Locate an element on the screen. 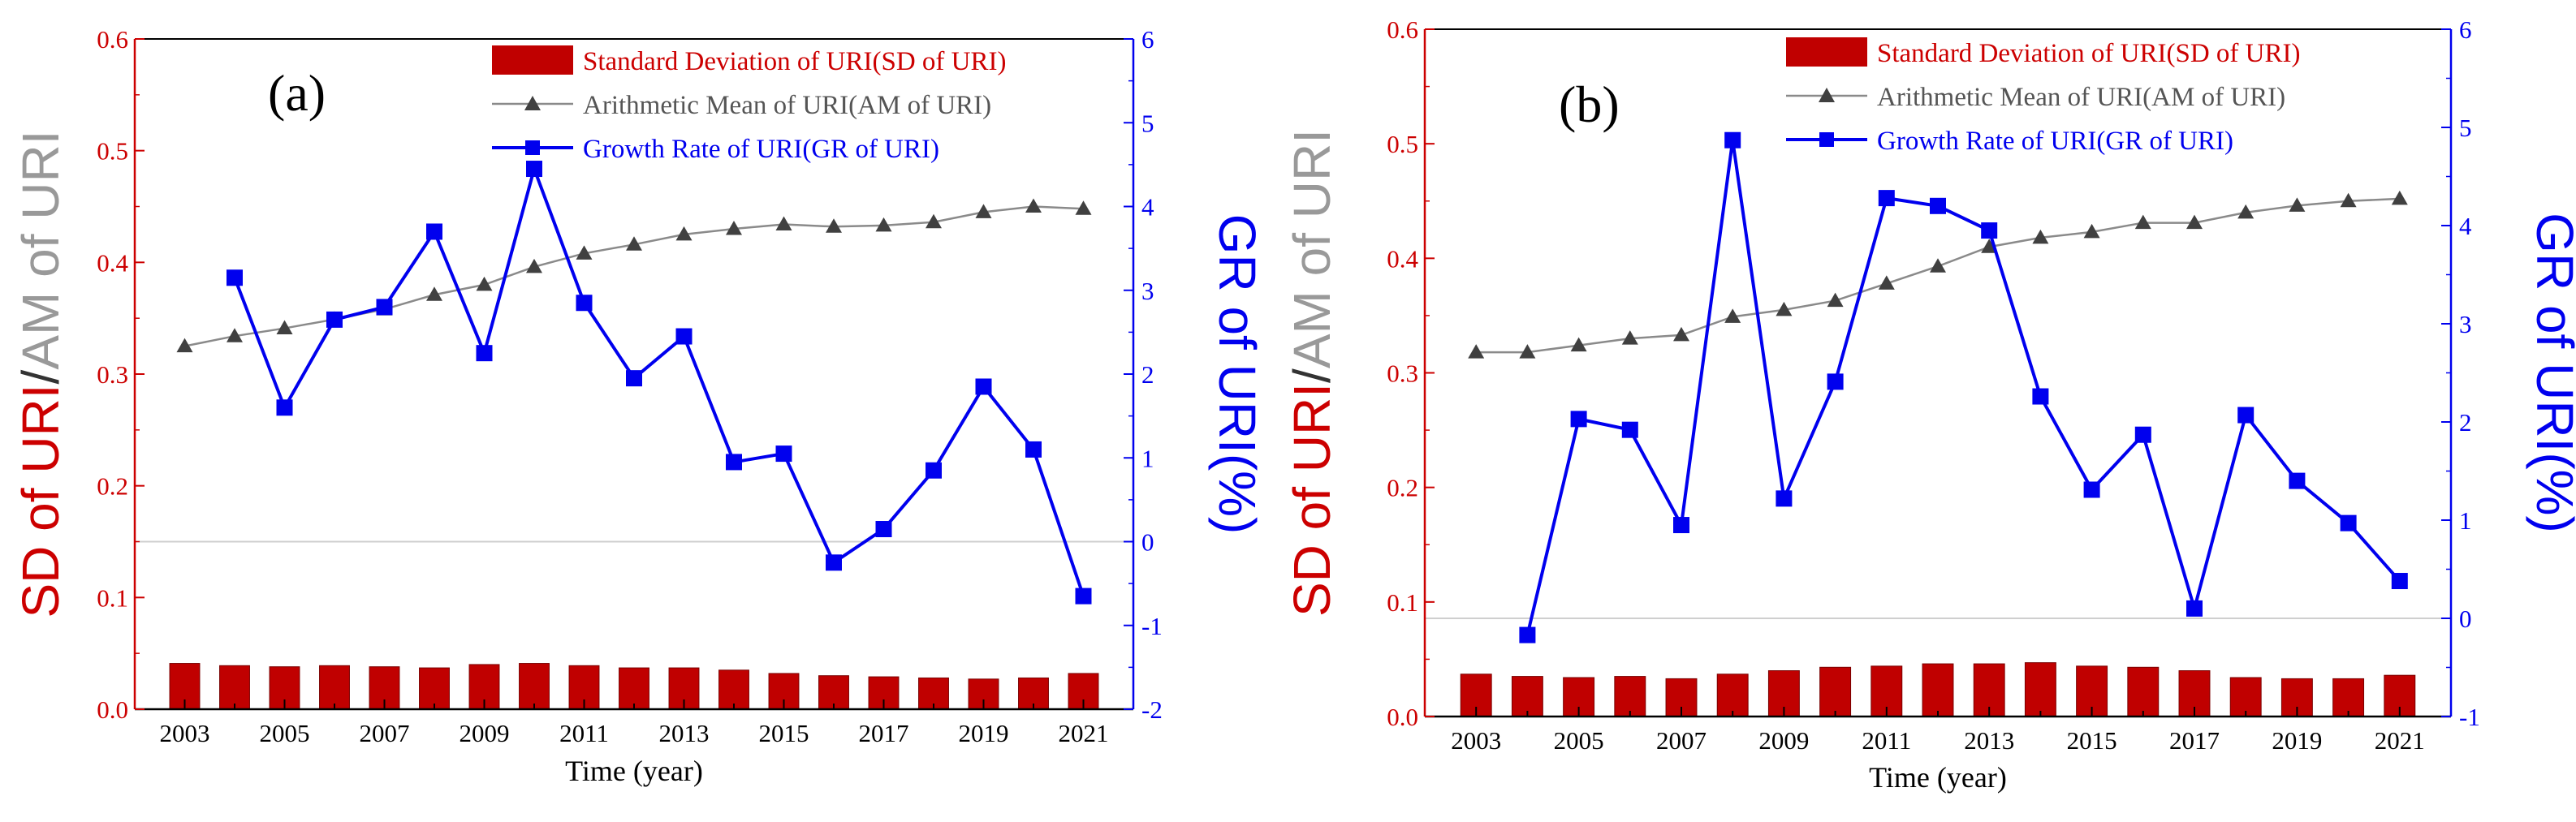  gr-point-2018 is located at coordinates (934, 470).